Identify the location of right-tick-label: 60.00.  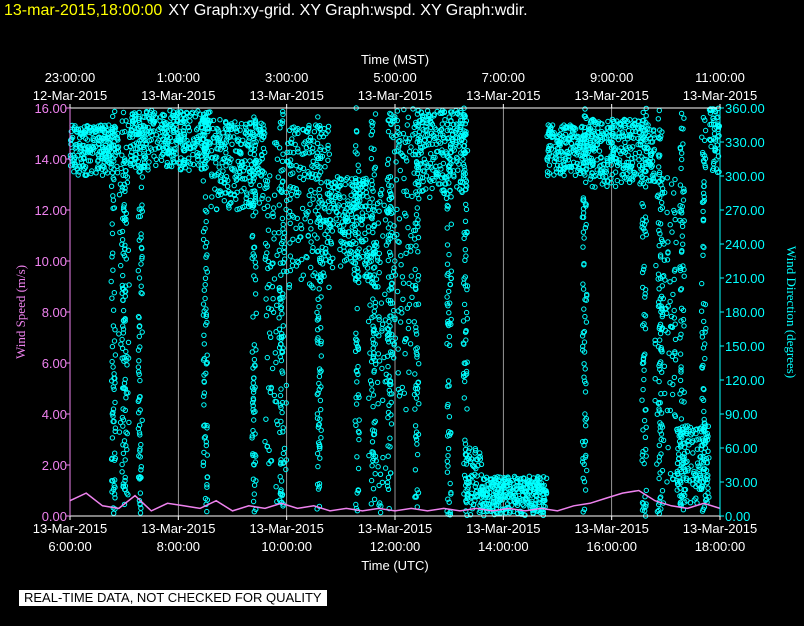
(741, 448).